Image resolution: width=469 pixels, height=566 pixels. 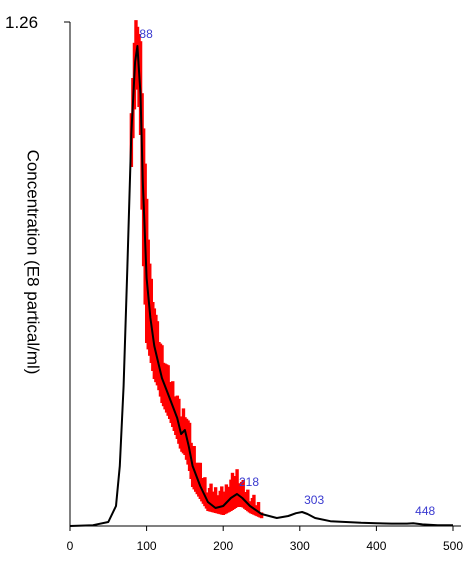 I want to click on peak-label-218: 218, so click(x=249, y=482).